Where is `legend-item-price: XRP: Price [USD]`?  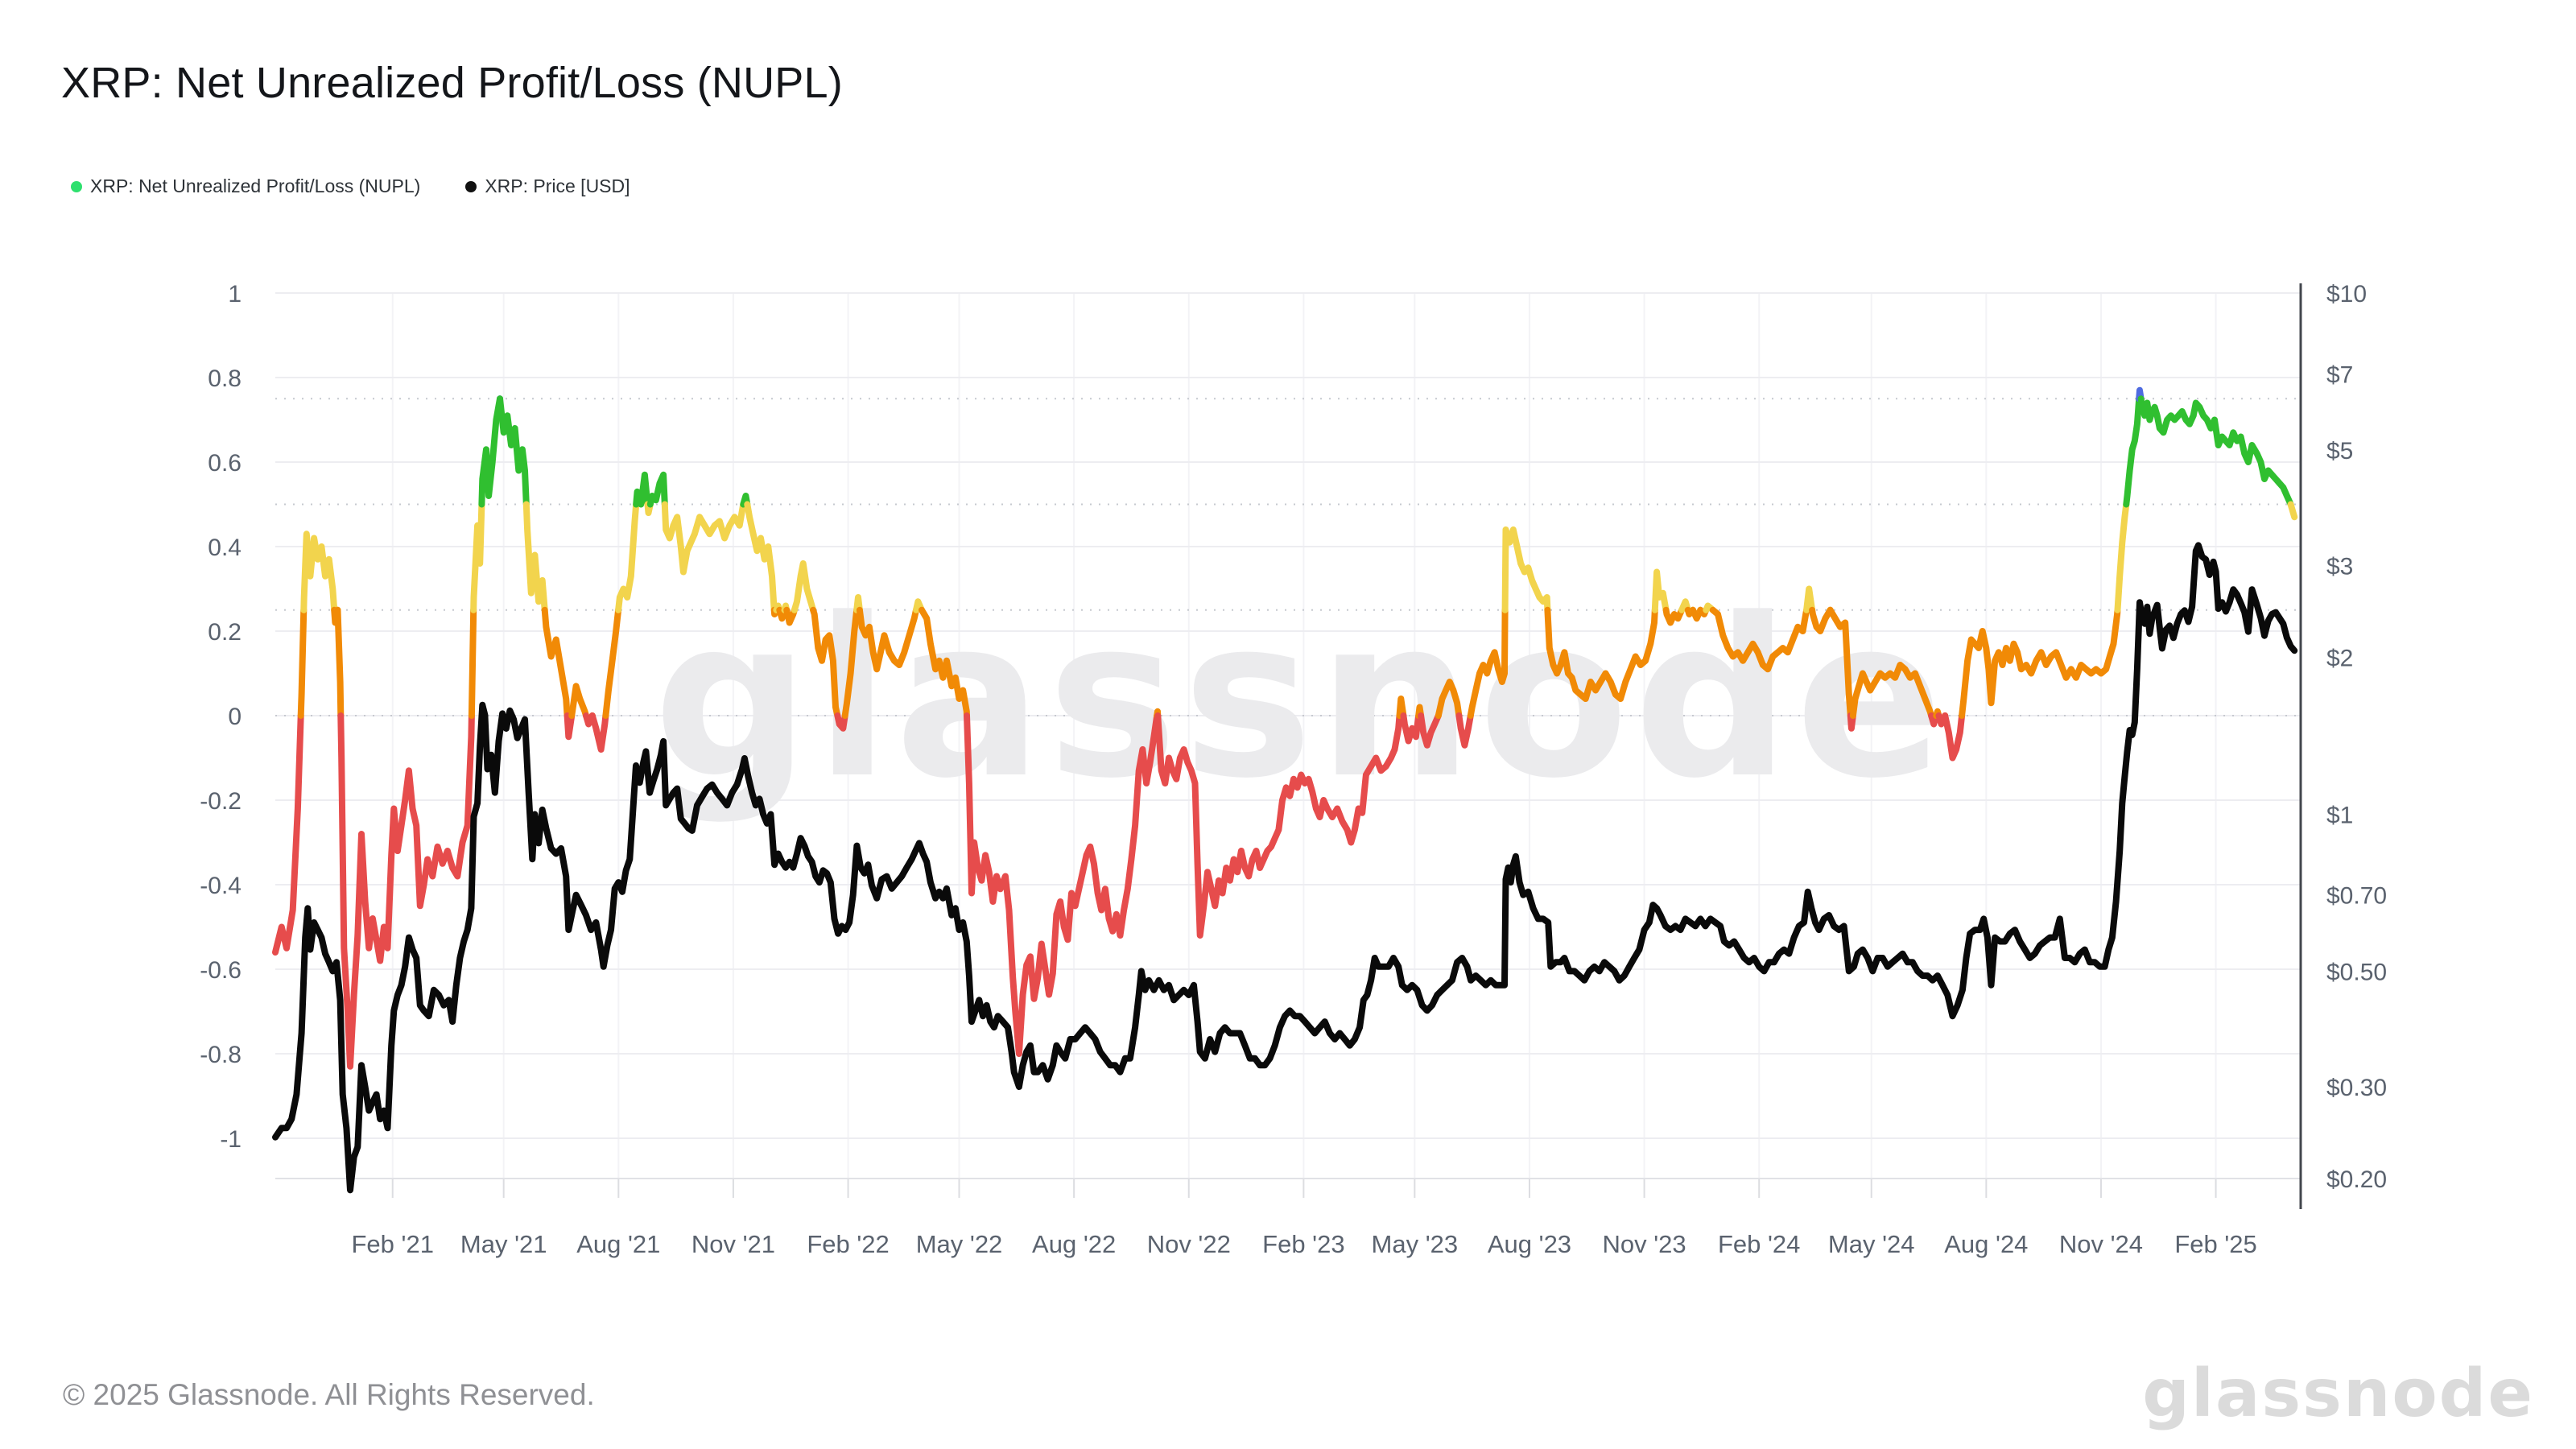
legend-item-price: XRP: Price [USD] is located at coordinates (547, 186).